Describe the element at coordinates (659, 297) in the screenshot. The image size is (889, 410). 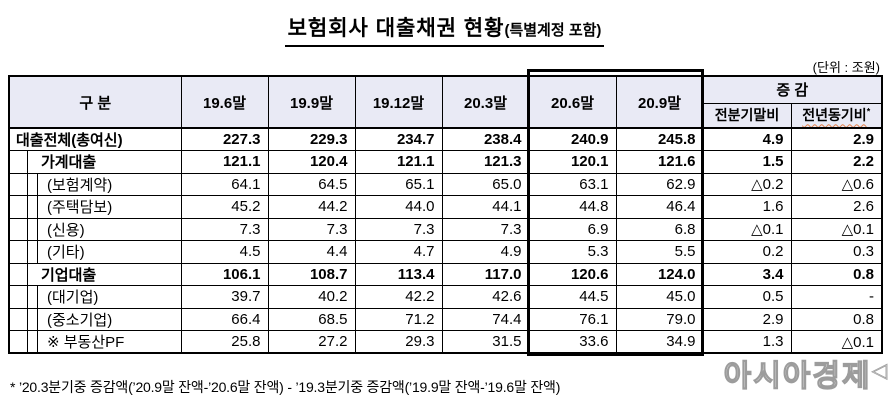
I see `value-cell: 45.0` at that location.